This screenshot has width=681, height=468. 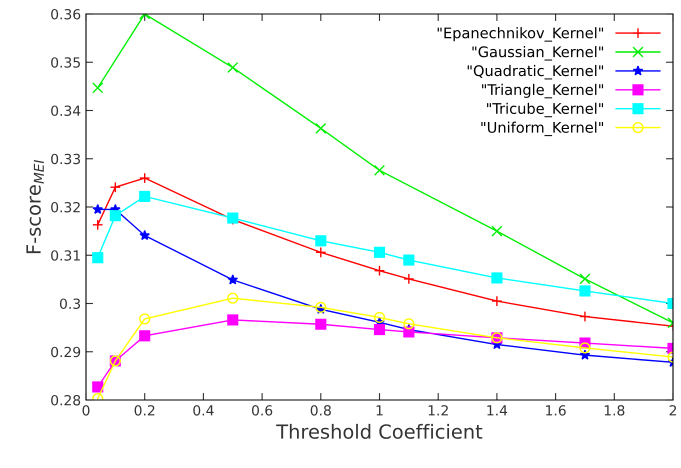 I want to click on x-tick-label: 1.6, so click(x=556, y=410).